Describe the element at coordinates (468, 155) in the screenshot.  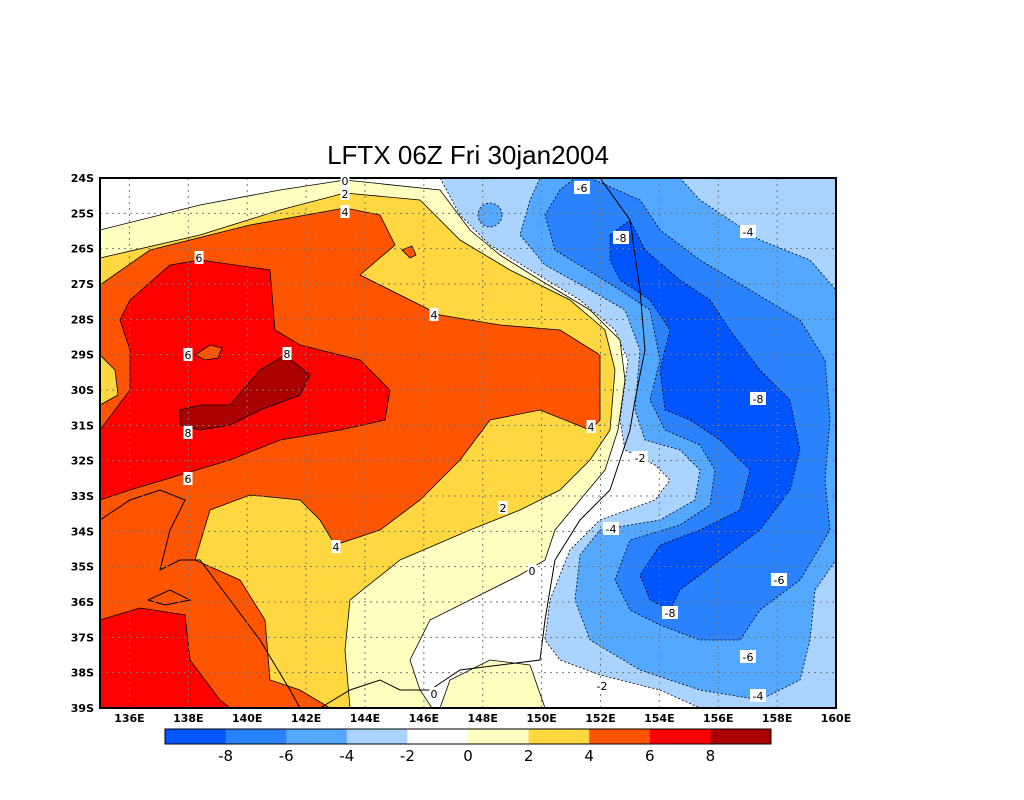
I see `plot-title: LFTX 06Z Fri 30jan2004` at that location.